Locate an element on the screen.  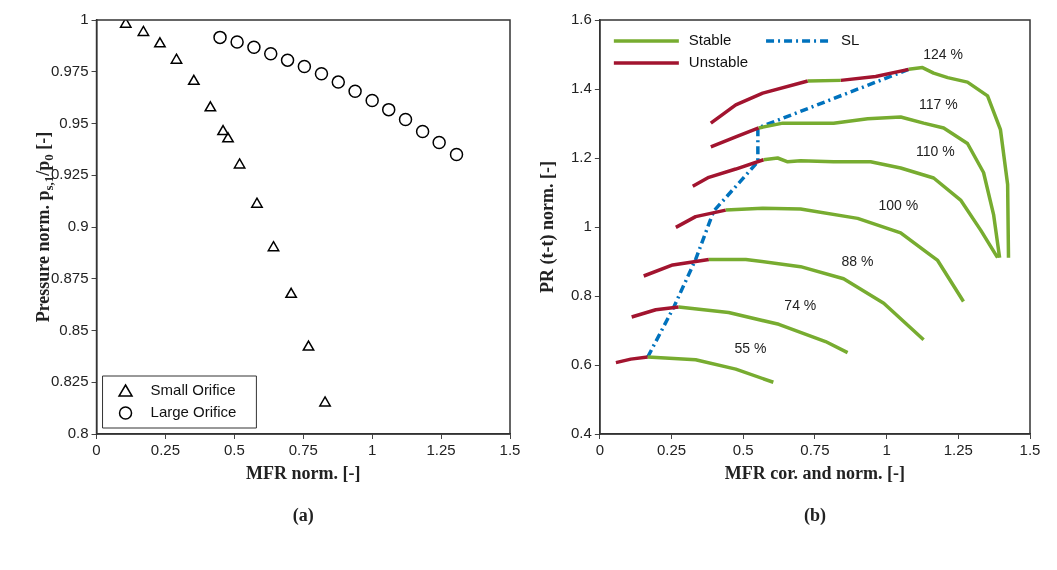
y-tick-label: 0.9 is located at coordinates (78, 226).